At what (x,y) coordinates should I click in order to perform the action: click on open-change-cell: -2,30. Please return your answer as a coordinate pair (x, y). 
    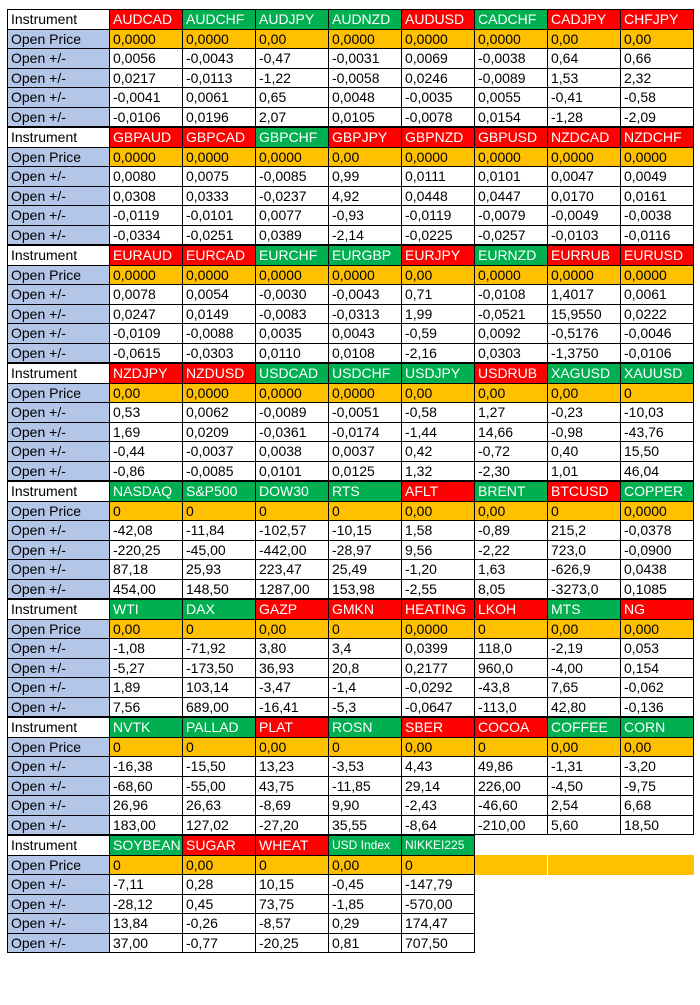
    Looking at the image, I should click on (511, 470).